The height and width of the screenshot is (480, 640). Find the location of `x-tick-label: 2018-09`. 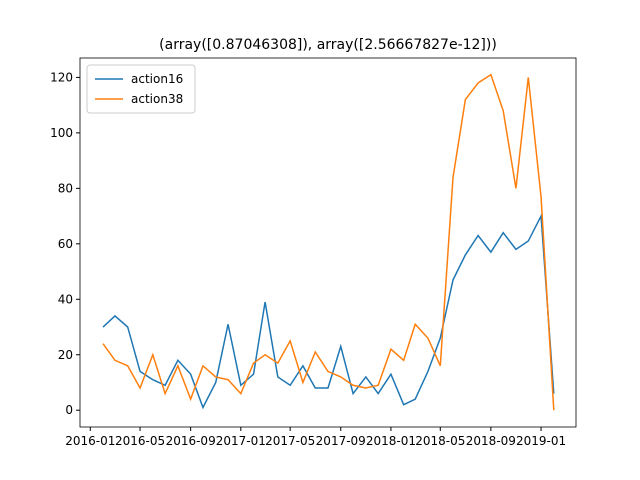

x-tick-label: 2018-09 is located at coordinates (491, 441).